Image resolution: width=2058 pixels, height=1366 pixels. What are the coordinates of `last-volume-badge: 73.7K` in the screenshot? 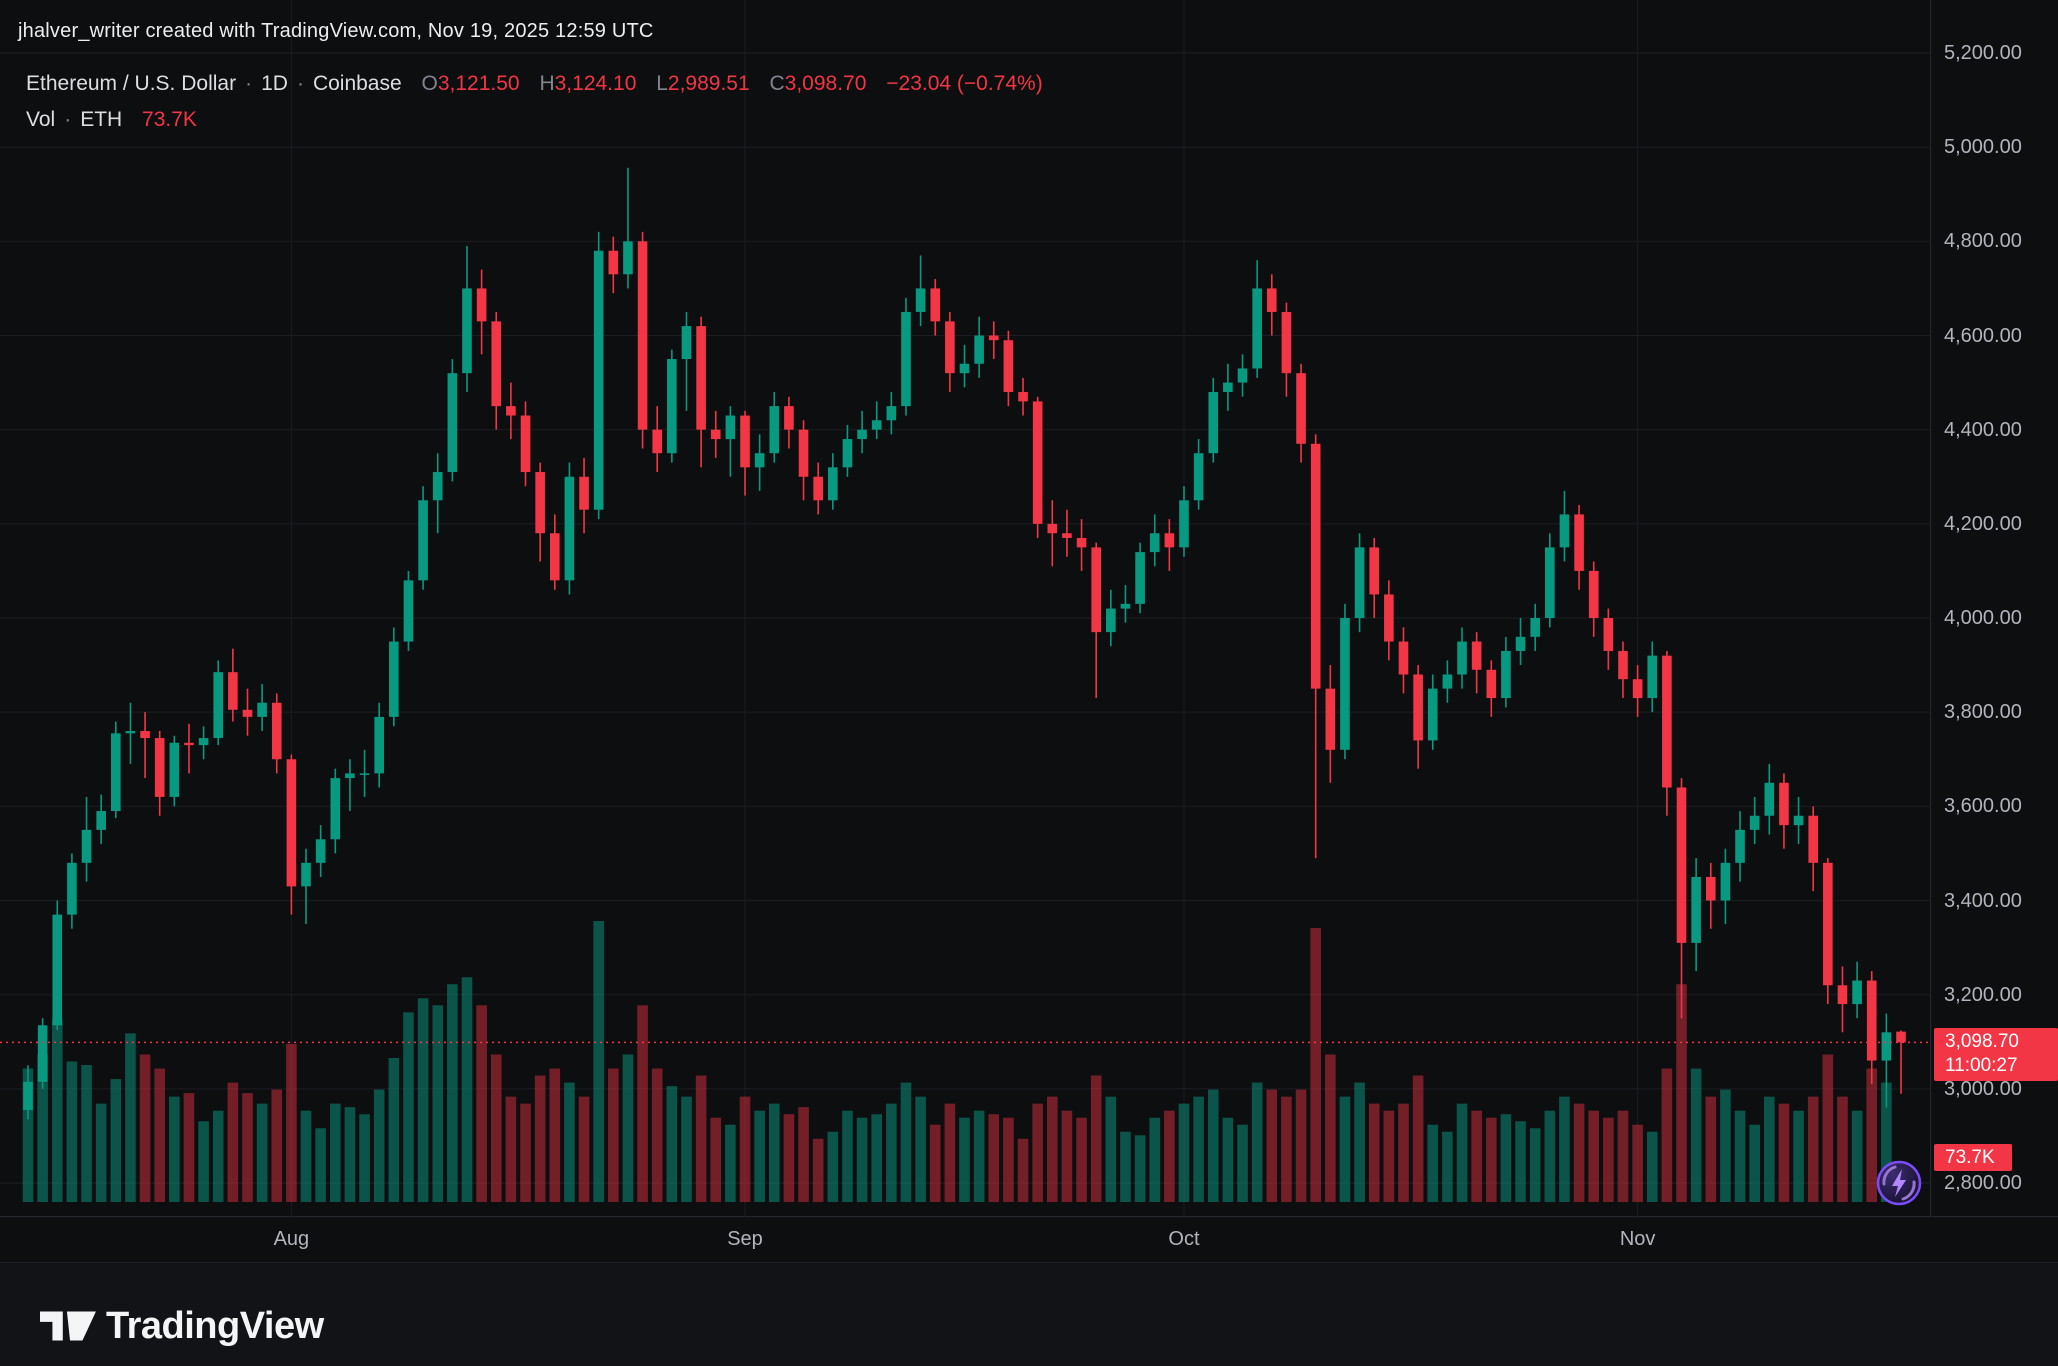 It's located at (1973, 1158).